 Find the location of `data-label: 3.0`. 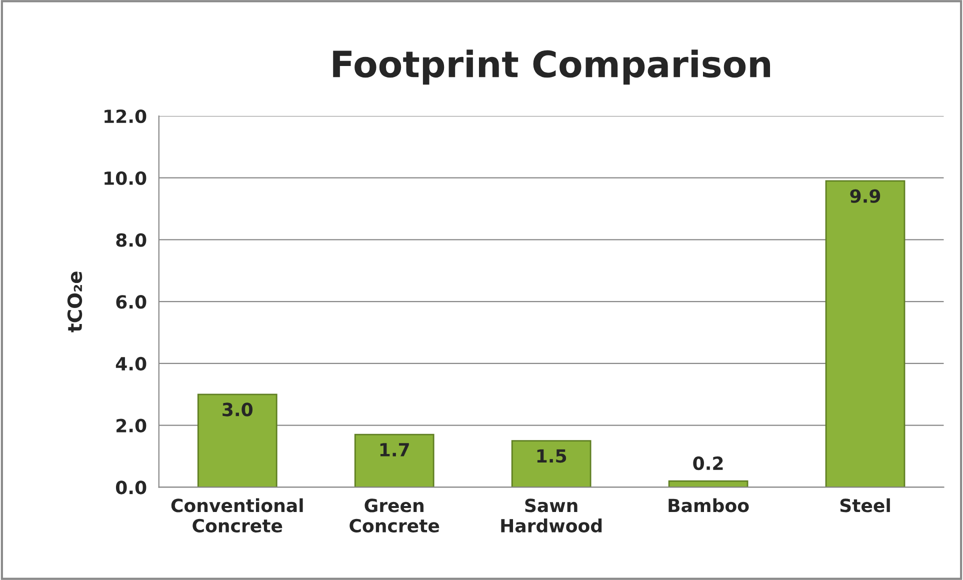

data-label: 3.0 is located at coordinates (237, 409).